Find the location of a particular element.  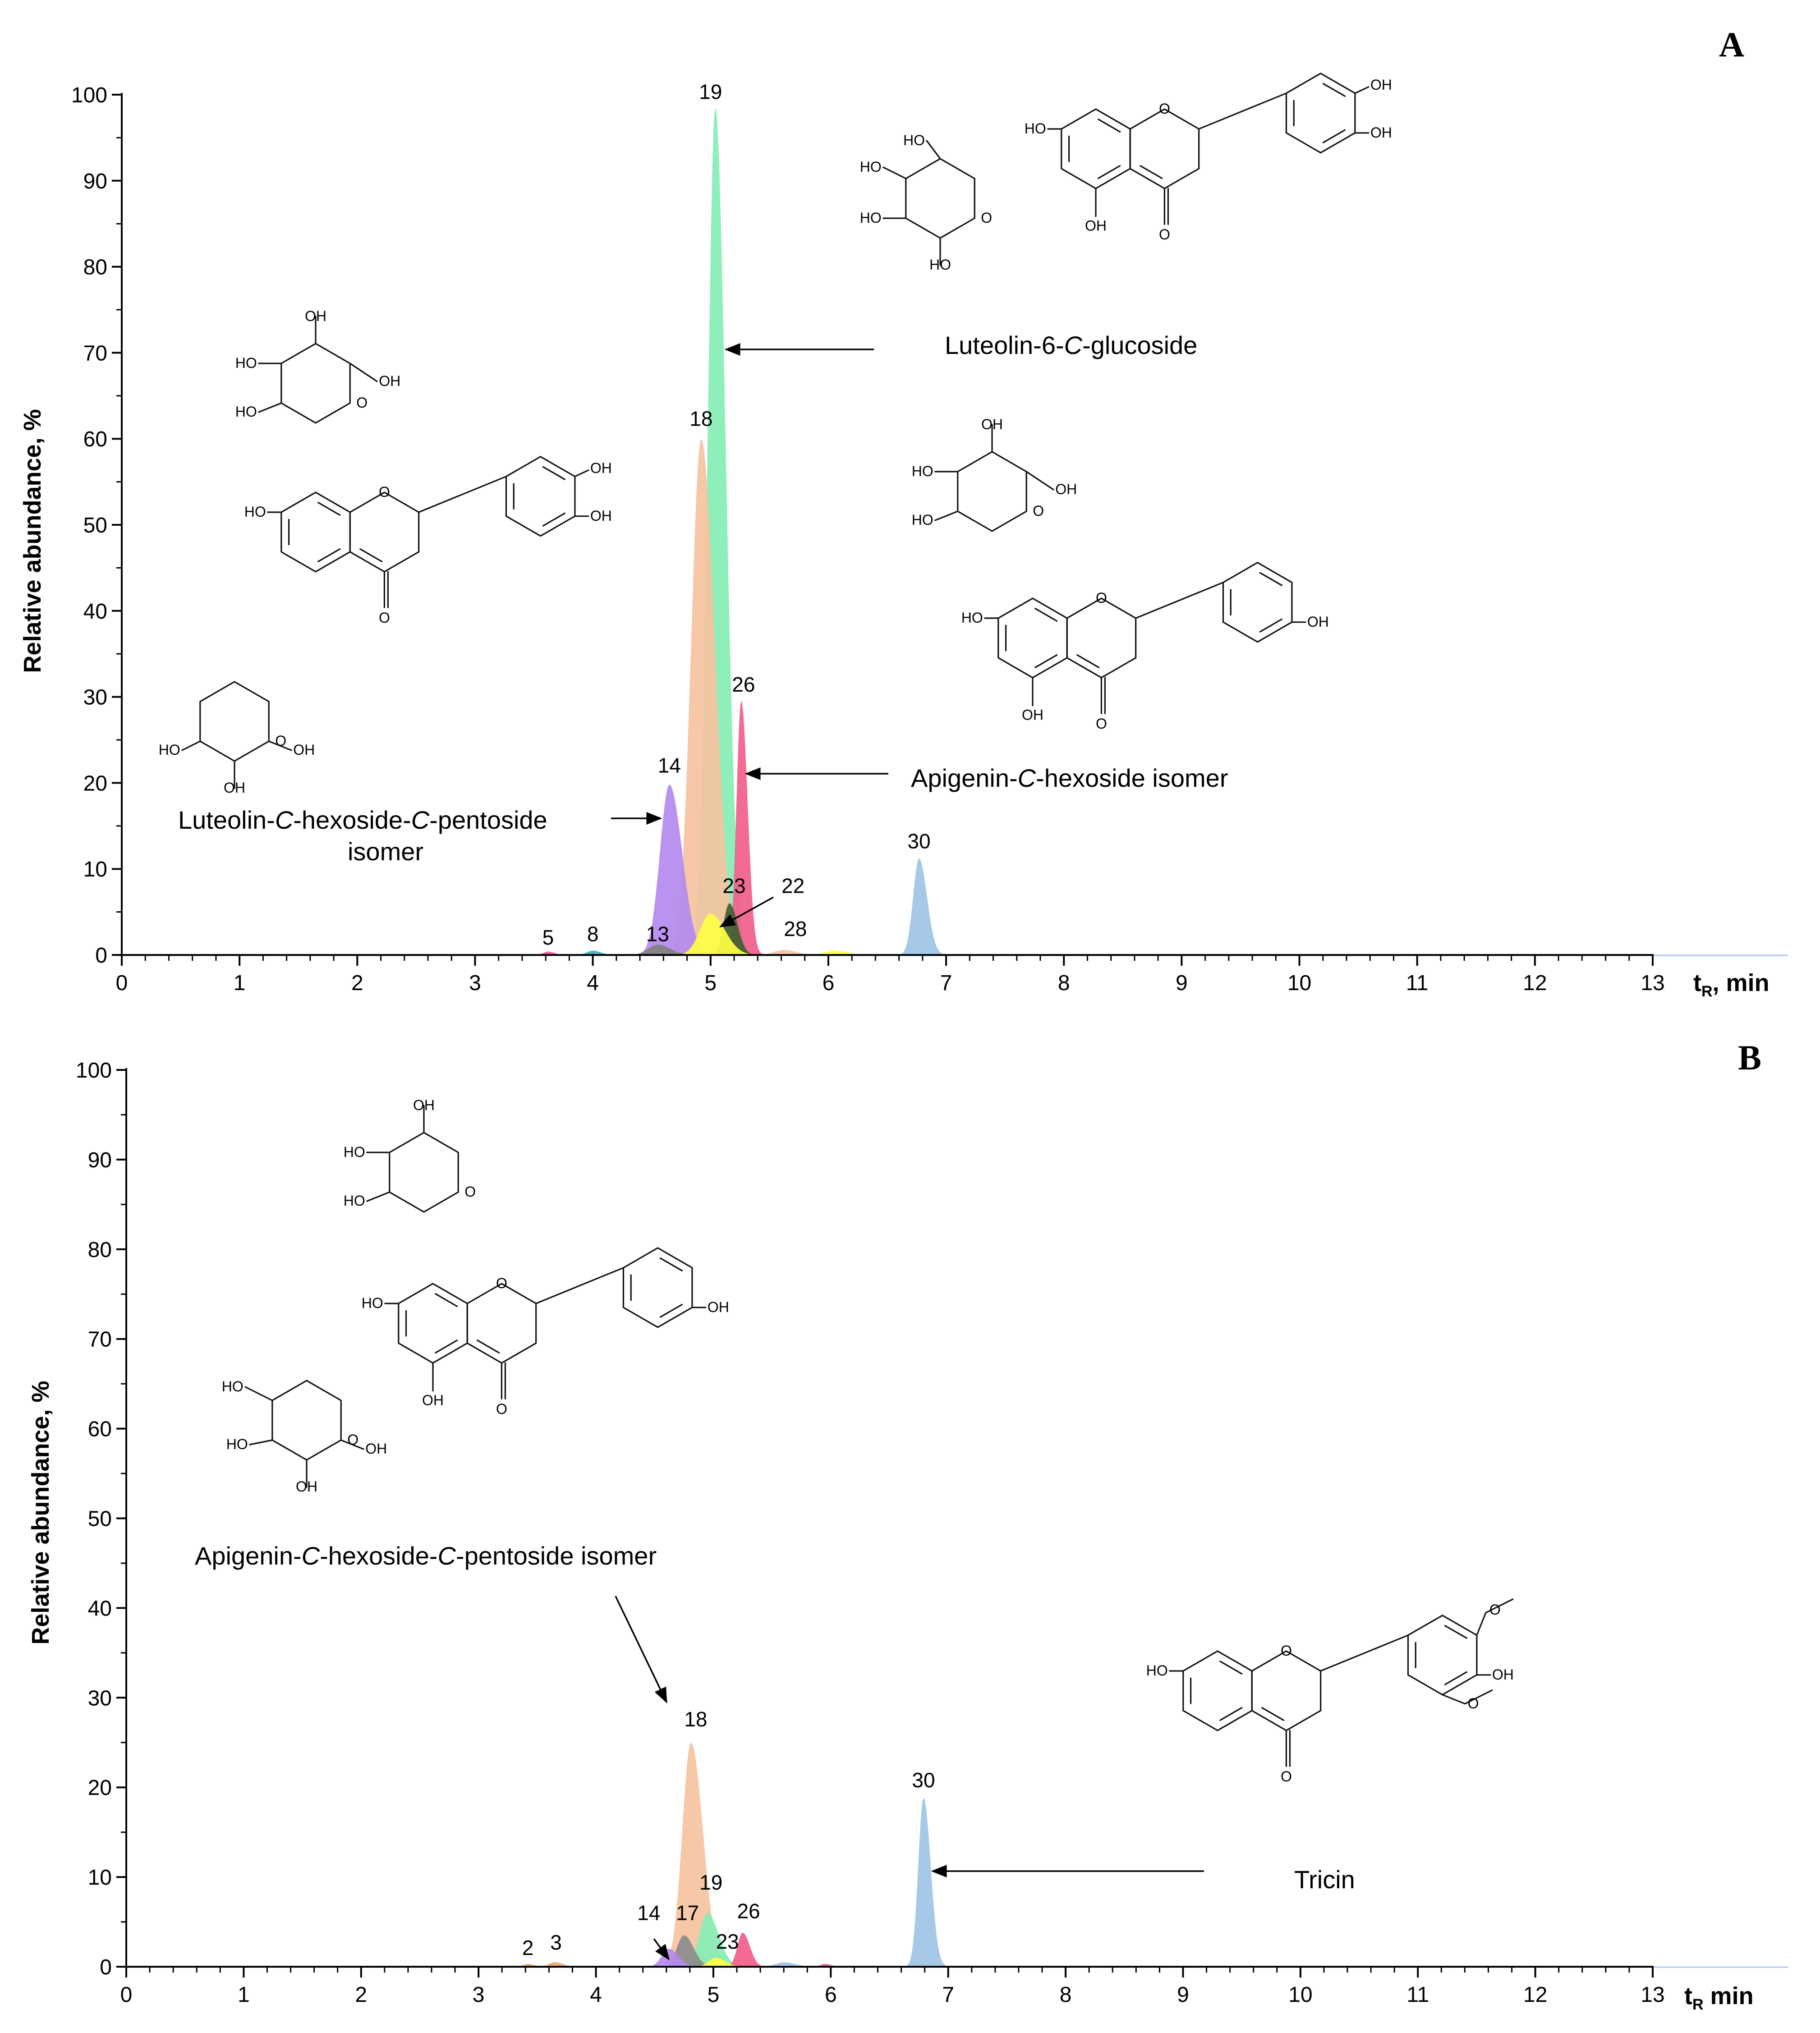

x-tick-label-7: 7 is located at coordinates (946, 983).